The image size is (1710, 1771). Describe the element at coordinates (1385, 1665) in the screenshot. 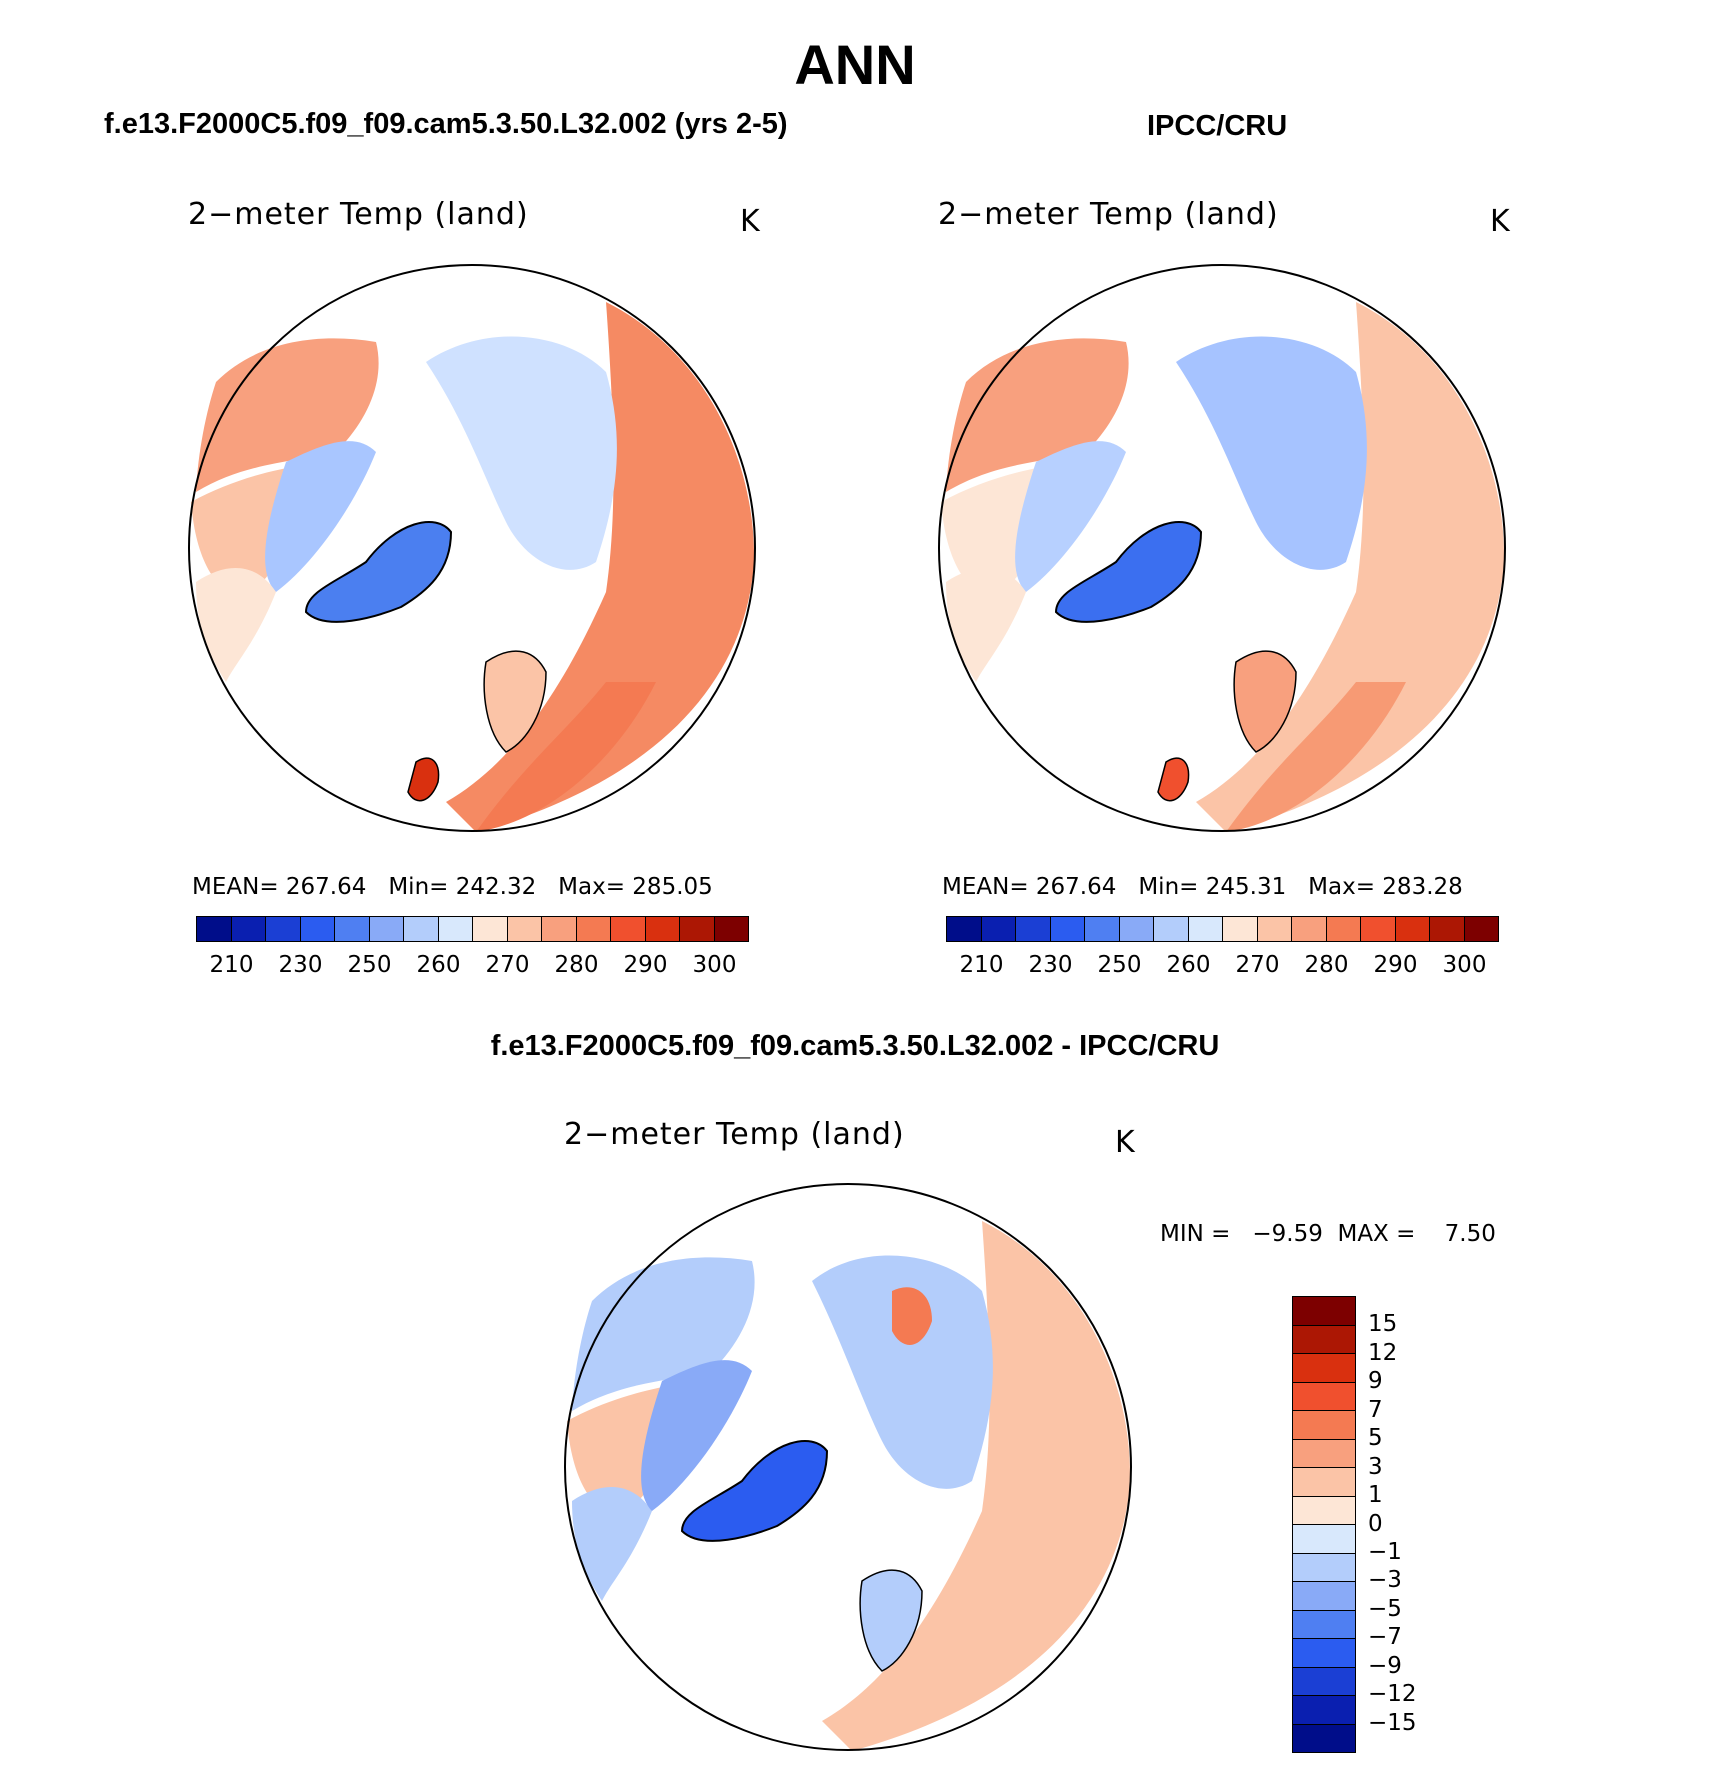

I see `colorbar-tick-label: −9` at that location.